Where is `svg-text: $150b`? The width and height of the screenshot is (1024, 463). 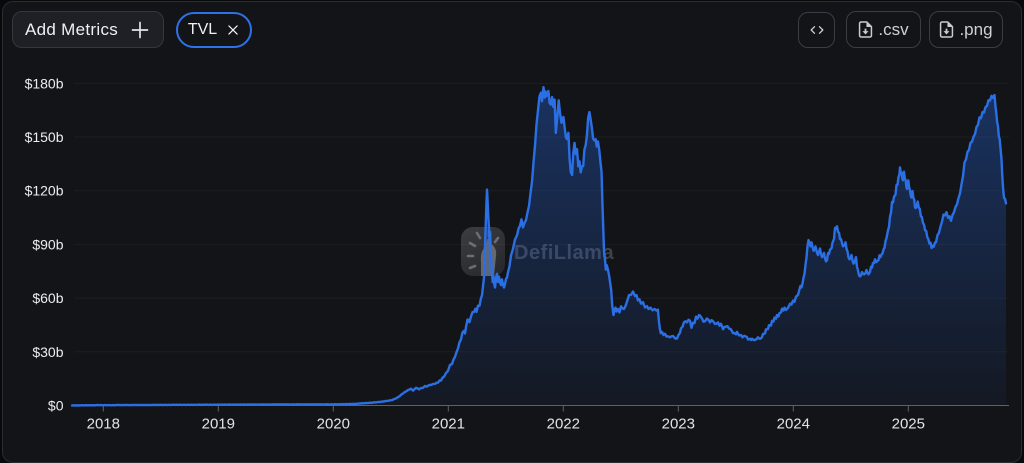 svg-text: $150b is located at coordinates (44, 137).